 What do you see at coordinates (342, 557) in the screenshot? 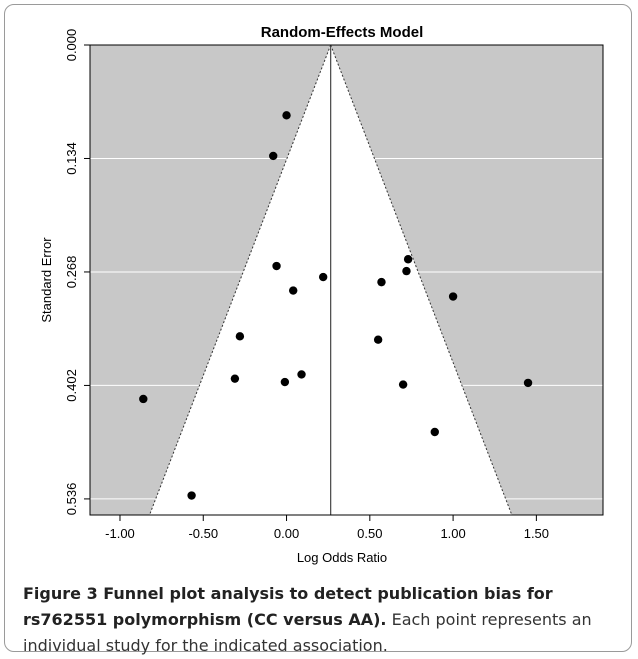
I see `x-axis-label: Log Odds Ratio` at bounding box center [342, 557].